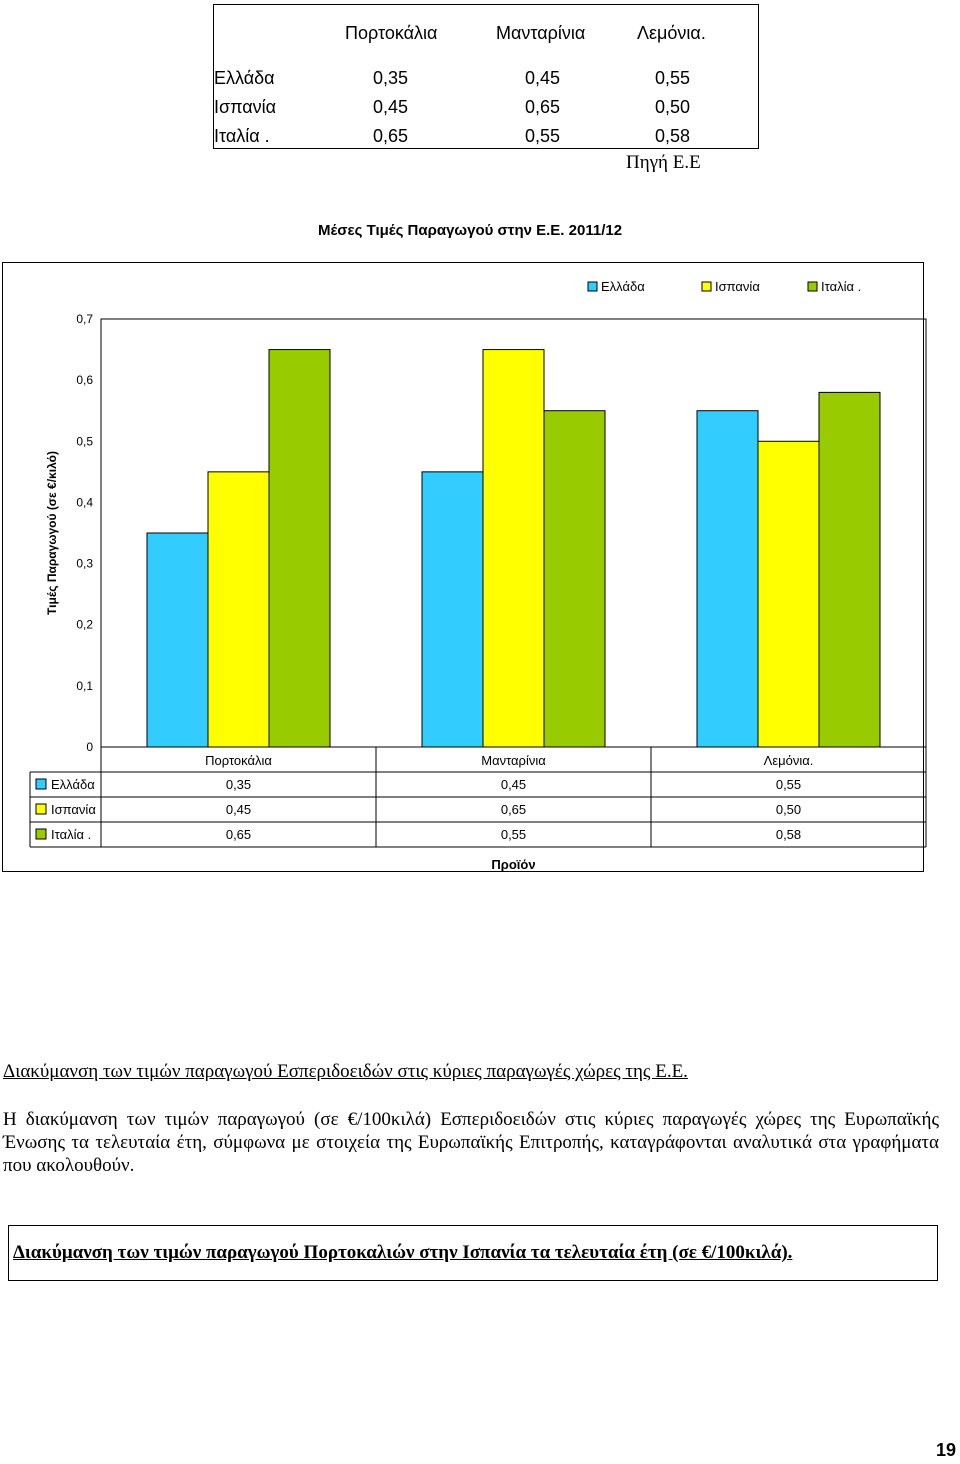  I want to click on data-table-series-name: Ελλάδα, so click(73, 784).